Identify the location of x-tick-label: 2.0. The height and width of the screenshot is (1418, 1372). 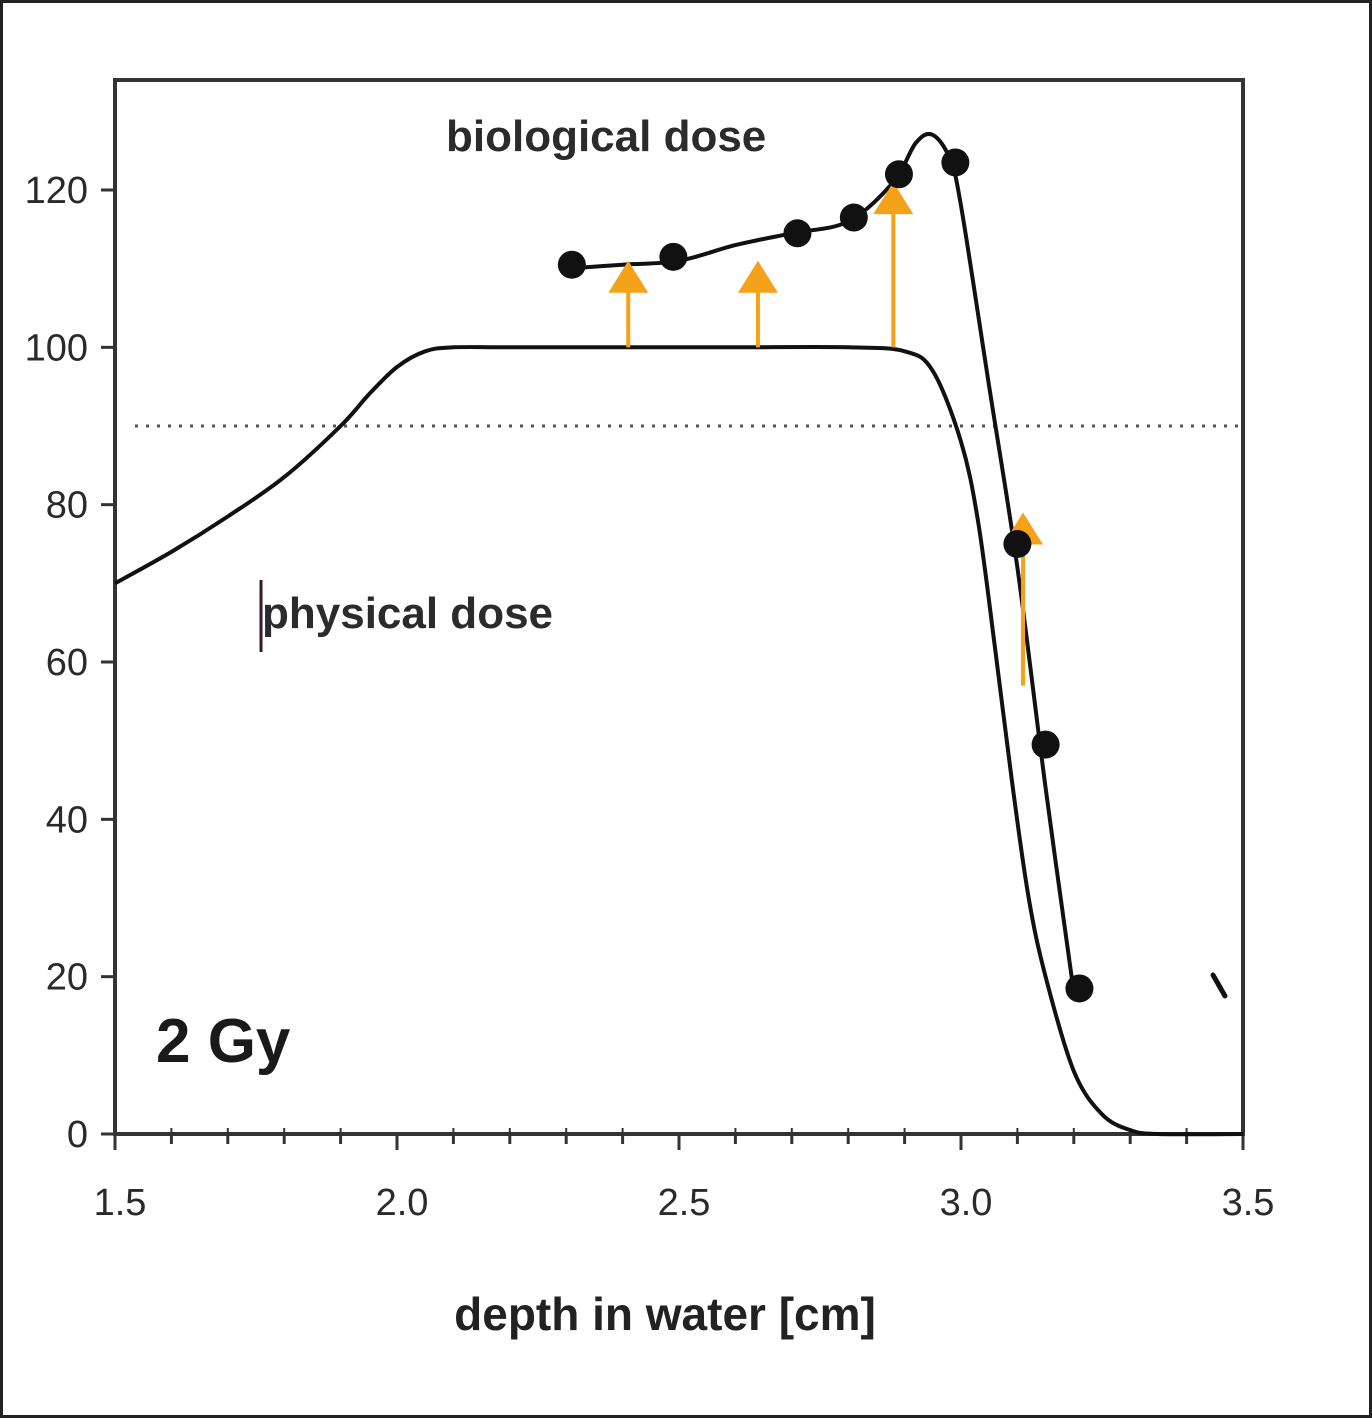
(402, 1203).